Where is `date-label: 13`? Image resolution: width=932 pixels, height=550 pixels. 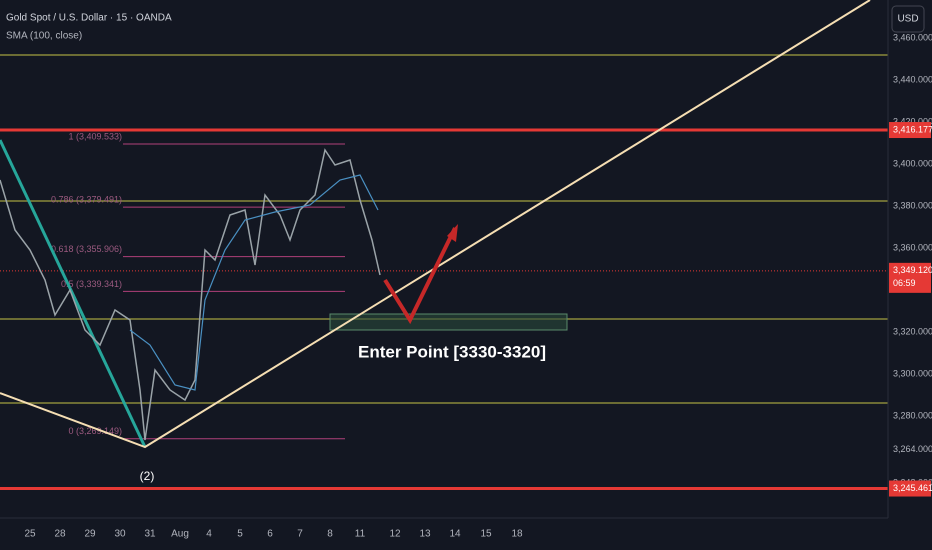
date-label: 13 is located at coordinates (425, 534).